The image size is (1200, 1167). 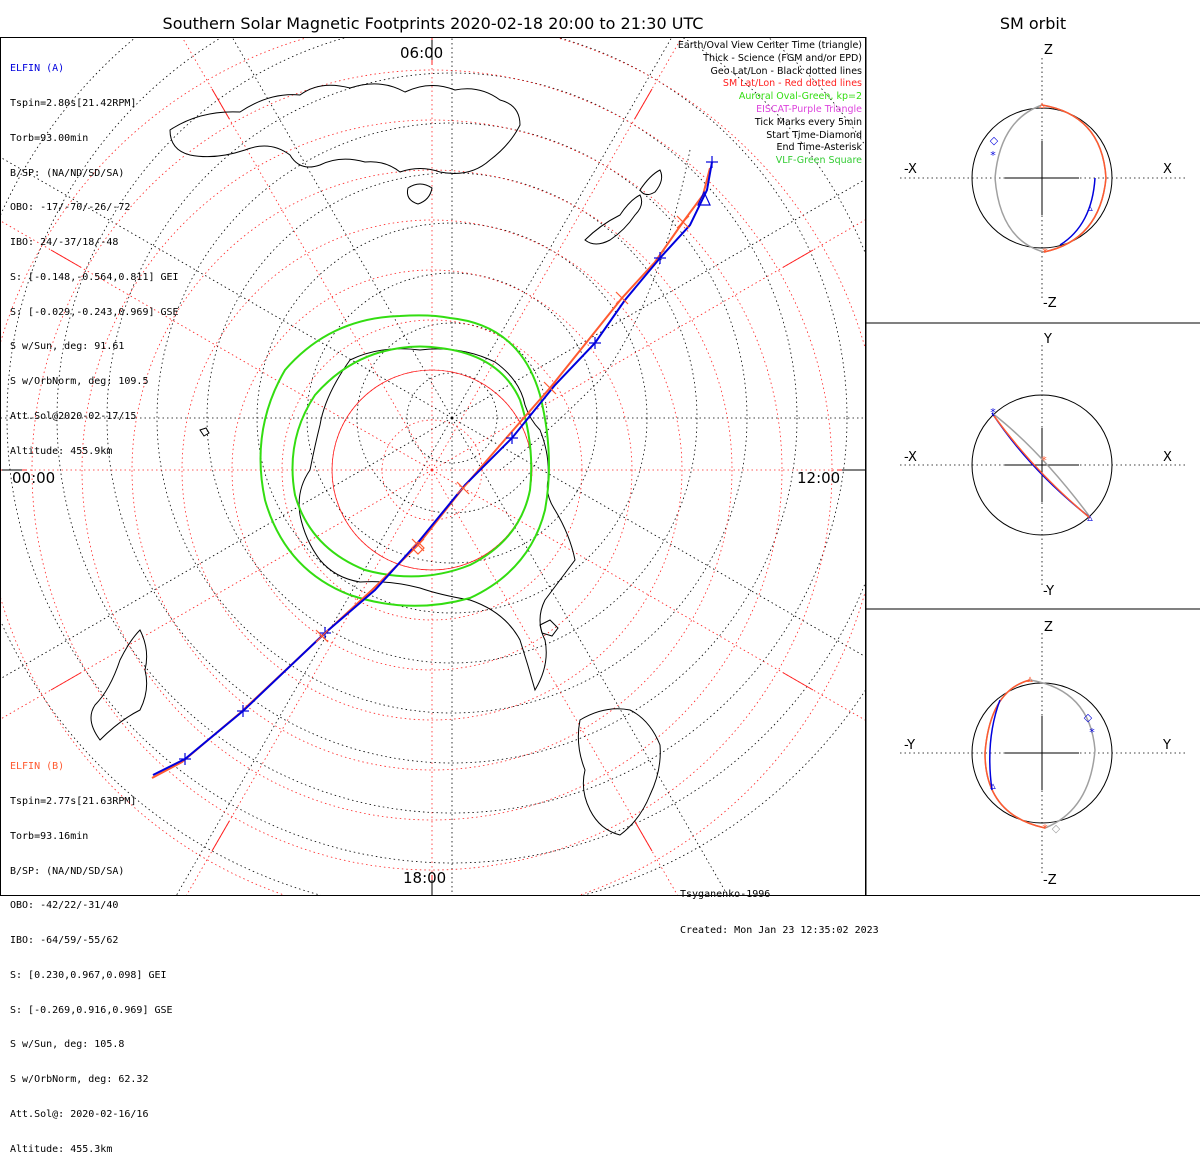 What do you see at coordinates (67, 1045) in the screenshot?
I see `elfin-b-line: S w/Sun, deg: 105.8` at bounding box center [67, 1045].